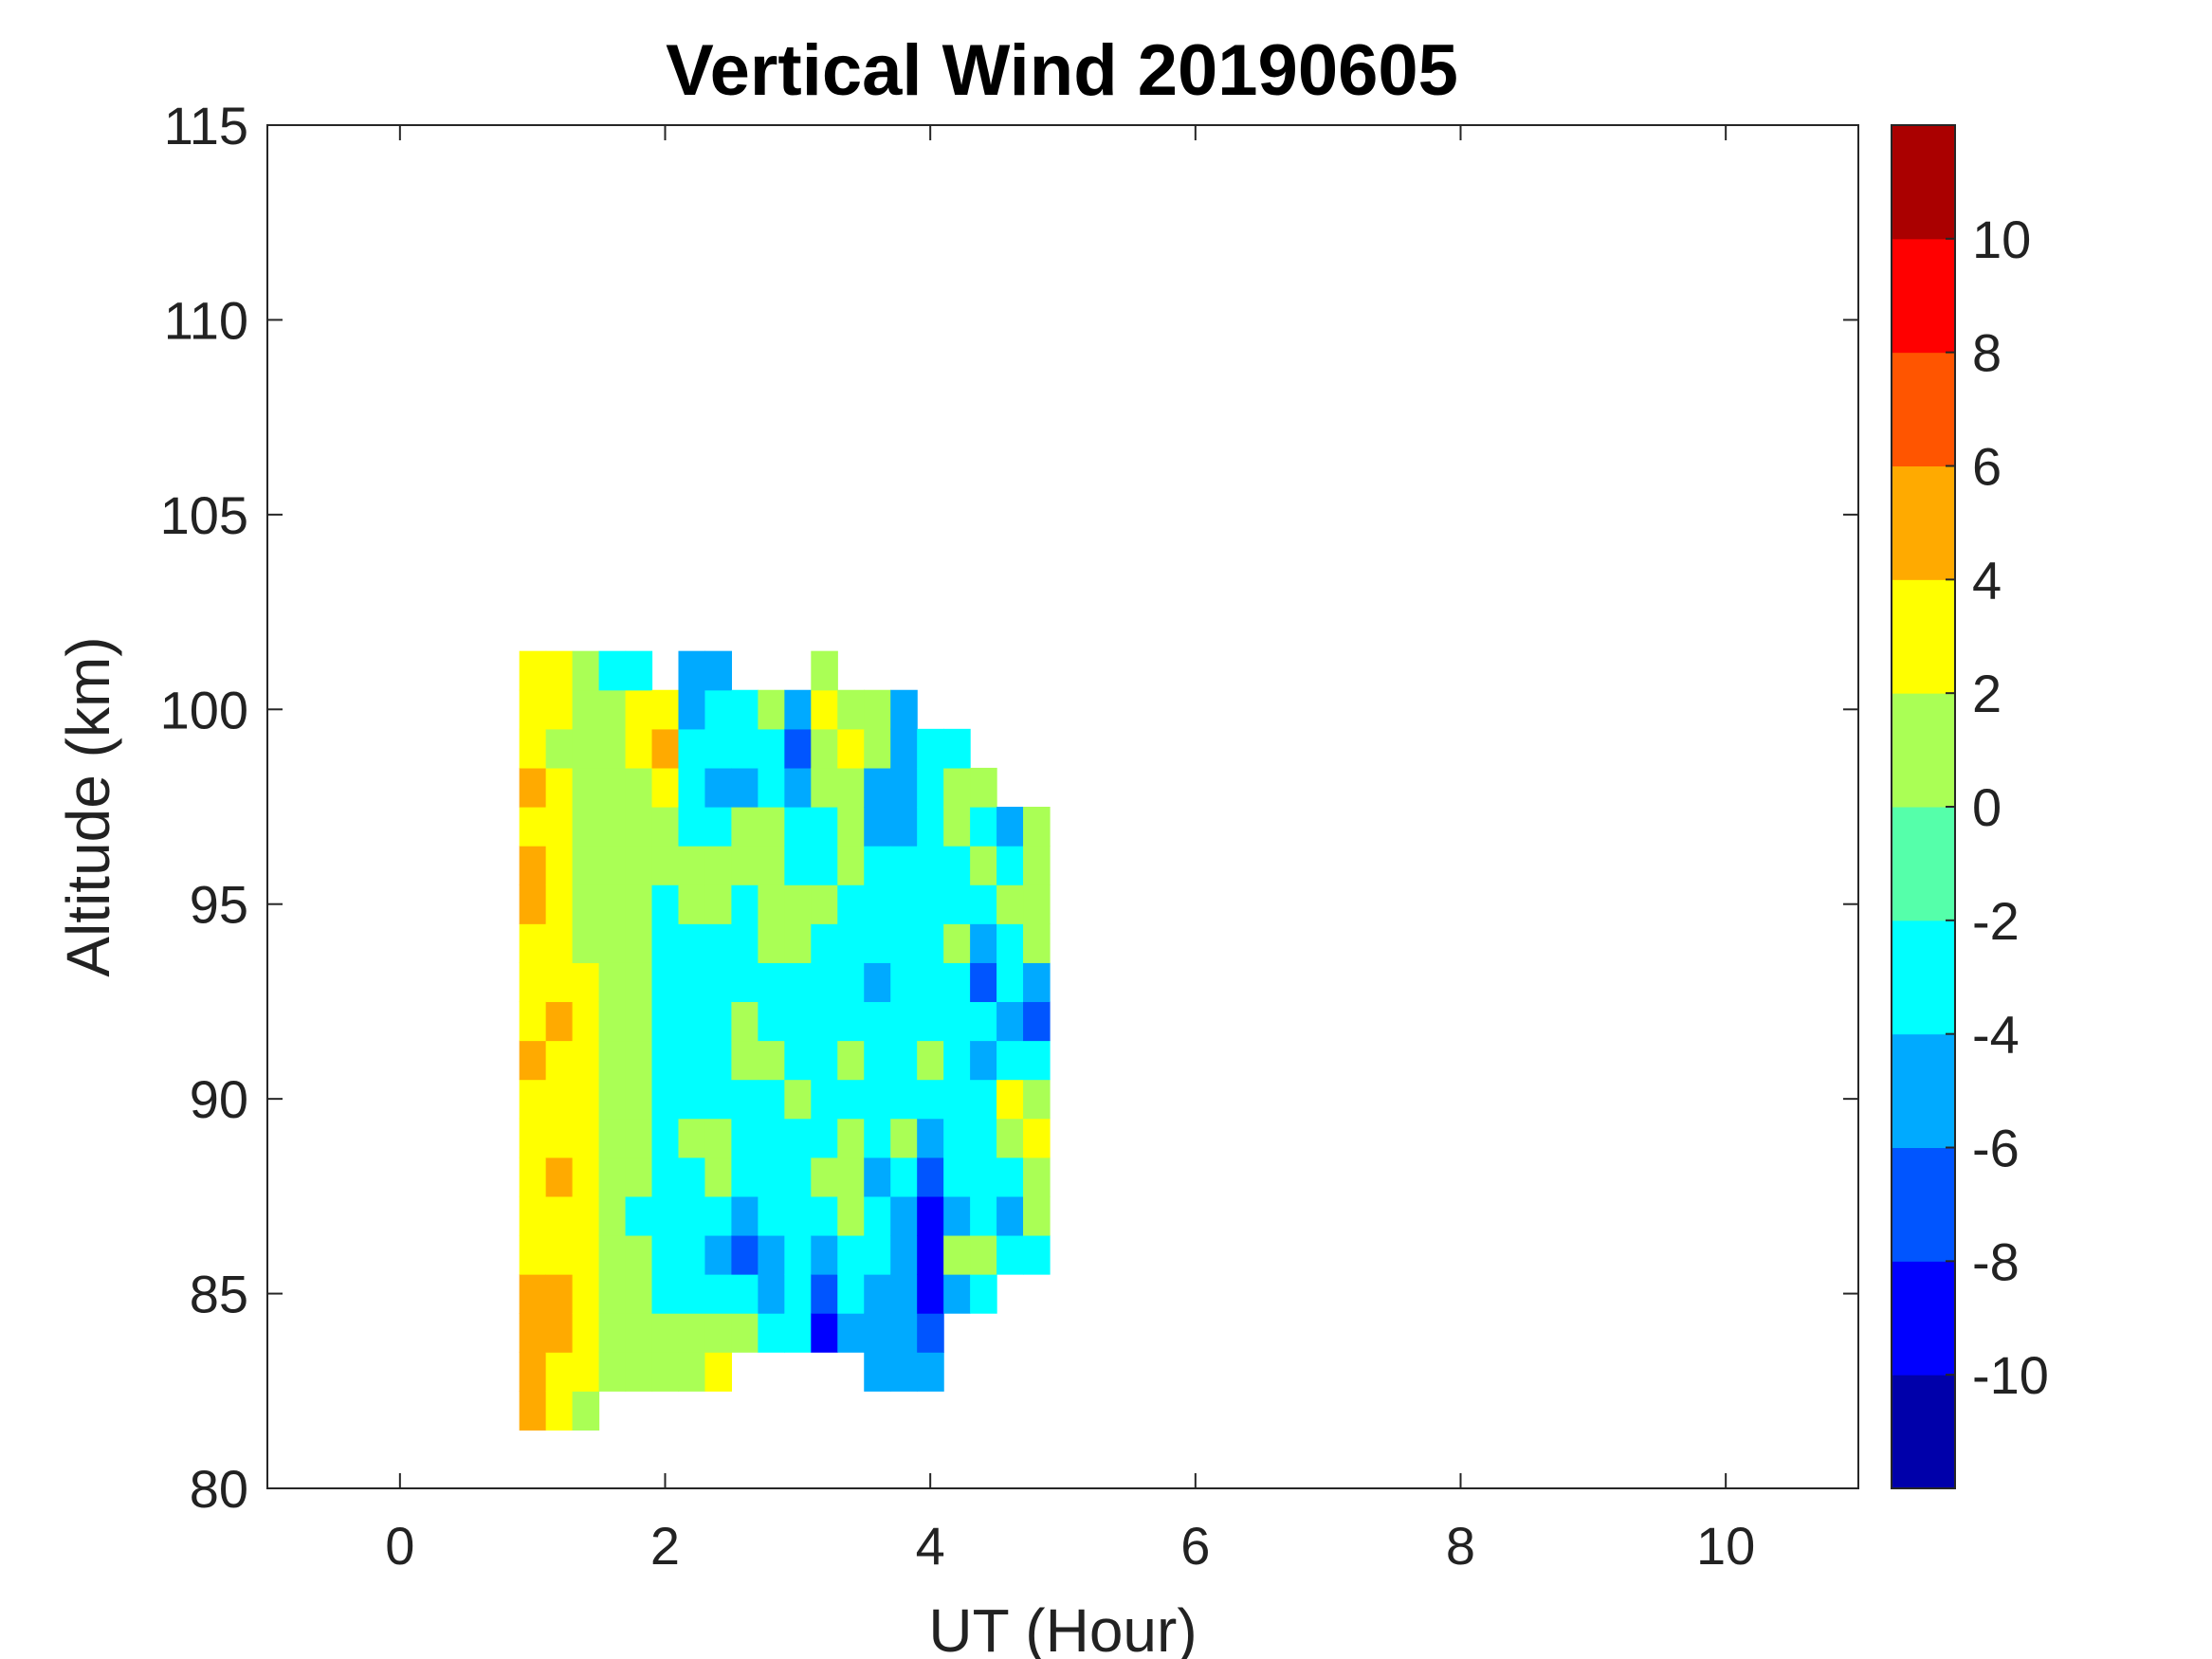  I want to click on y-tick-label: 105, so click(204, 515).